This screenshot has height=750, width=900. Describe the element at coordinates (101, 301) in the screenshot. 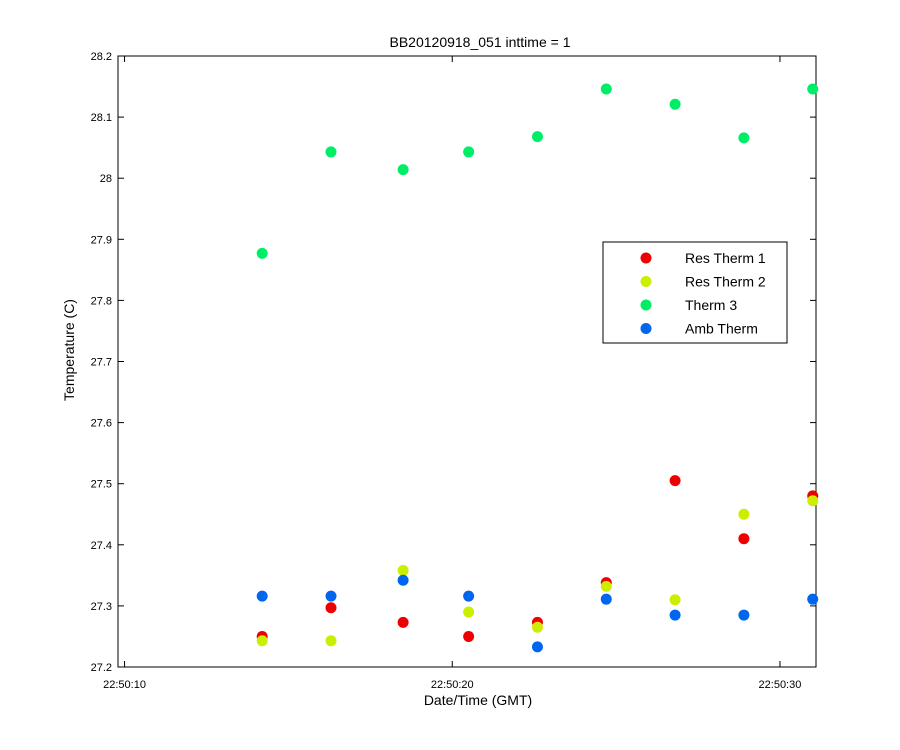

I see `y-tick-label: 27.8` at that location.